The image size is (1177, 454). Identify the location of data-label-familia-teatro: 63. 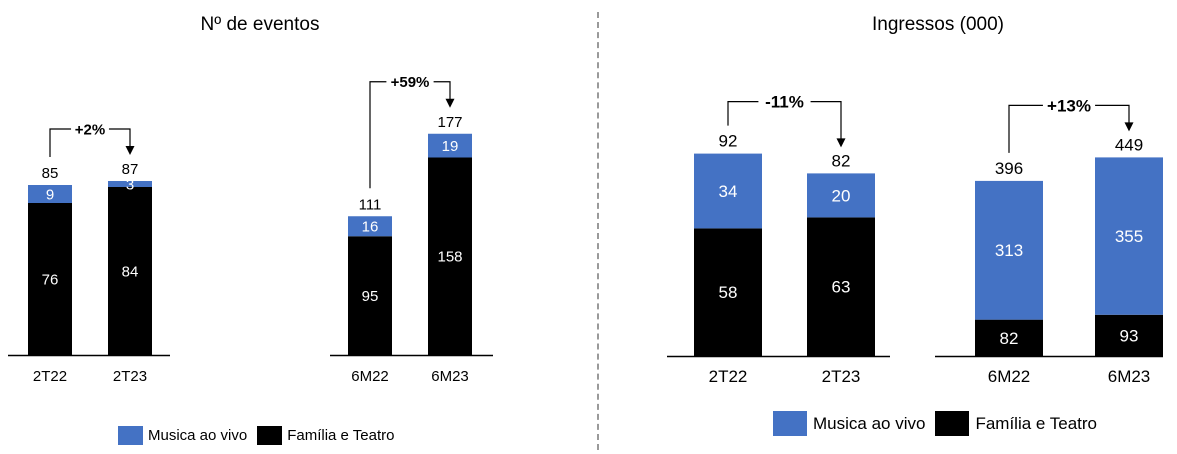
(841, 287).